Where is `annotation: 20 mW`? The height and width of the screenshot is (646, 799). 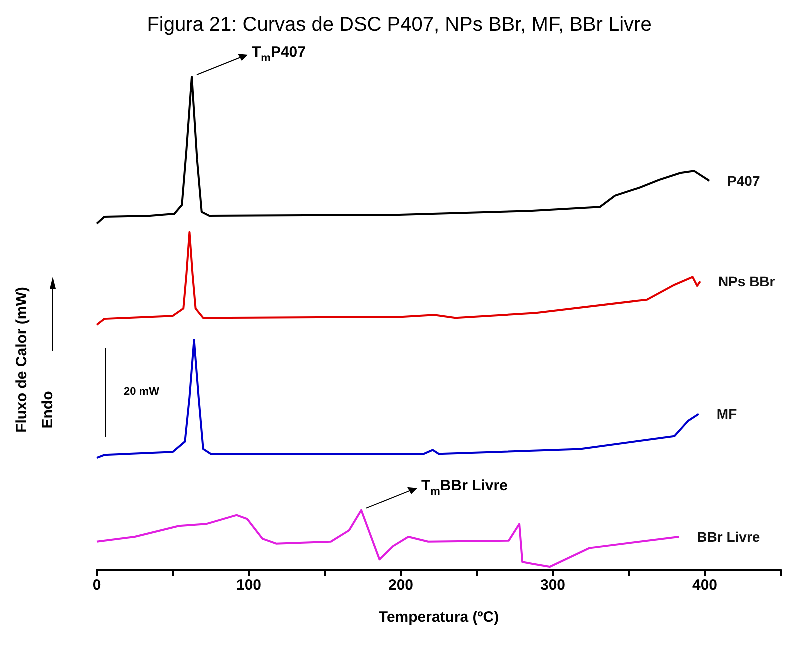
annotation: 20 mW is located at coordinates (142, 392).